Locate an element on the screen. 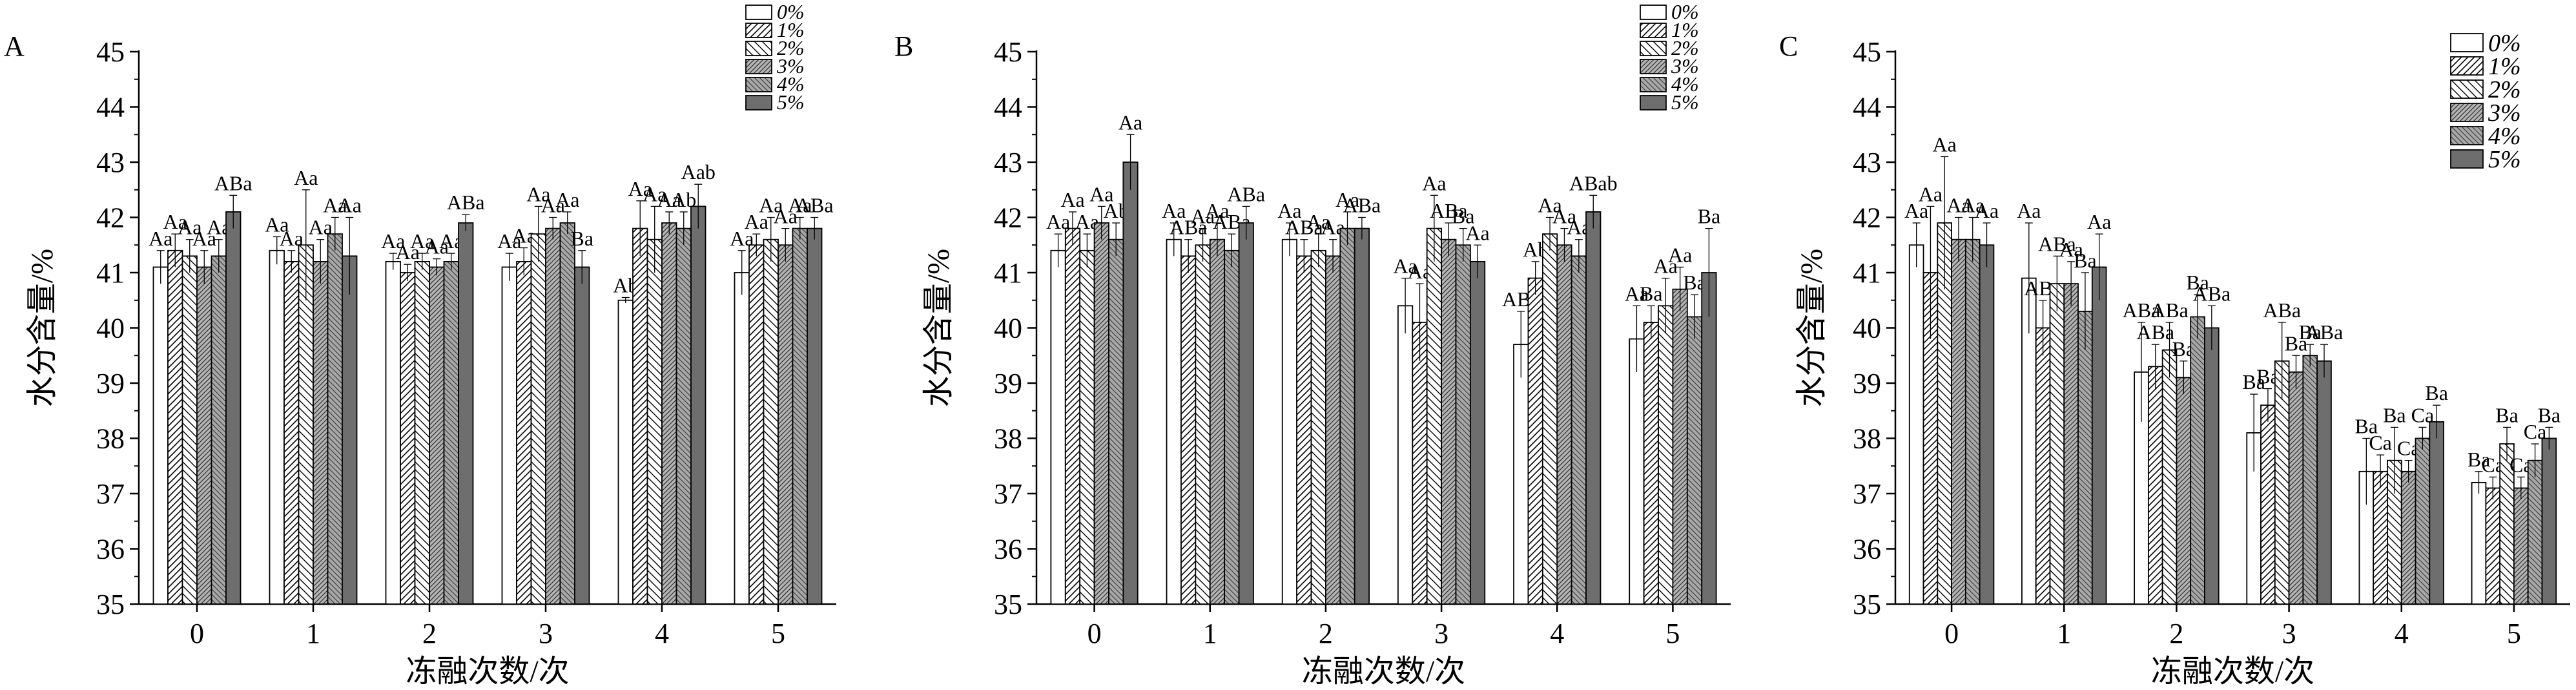 Image resolution: width=2576 pixels, height=690 pixels. x-tick-label: 2 is located at coordinates (429, 633).